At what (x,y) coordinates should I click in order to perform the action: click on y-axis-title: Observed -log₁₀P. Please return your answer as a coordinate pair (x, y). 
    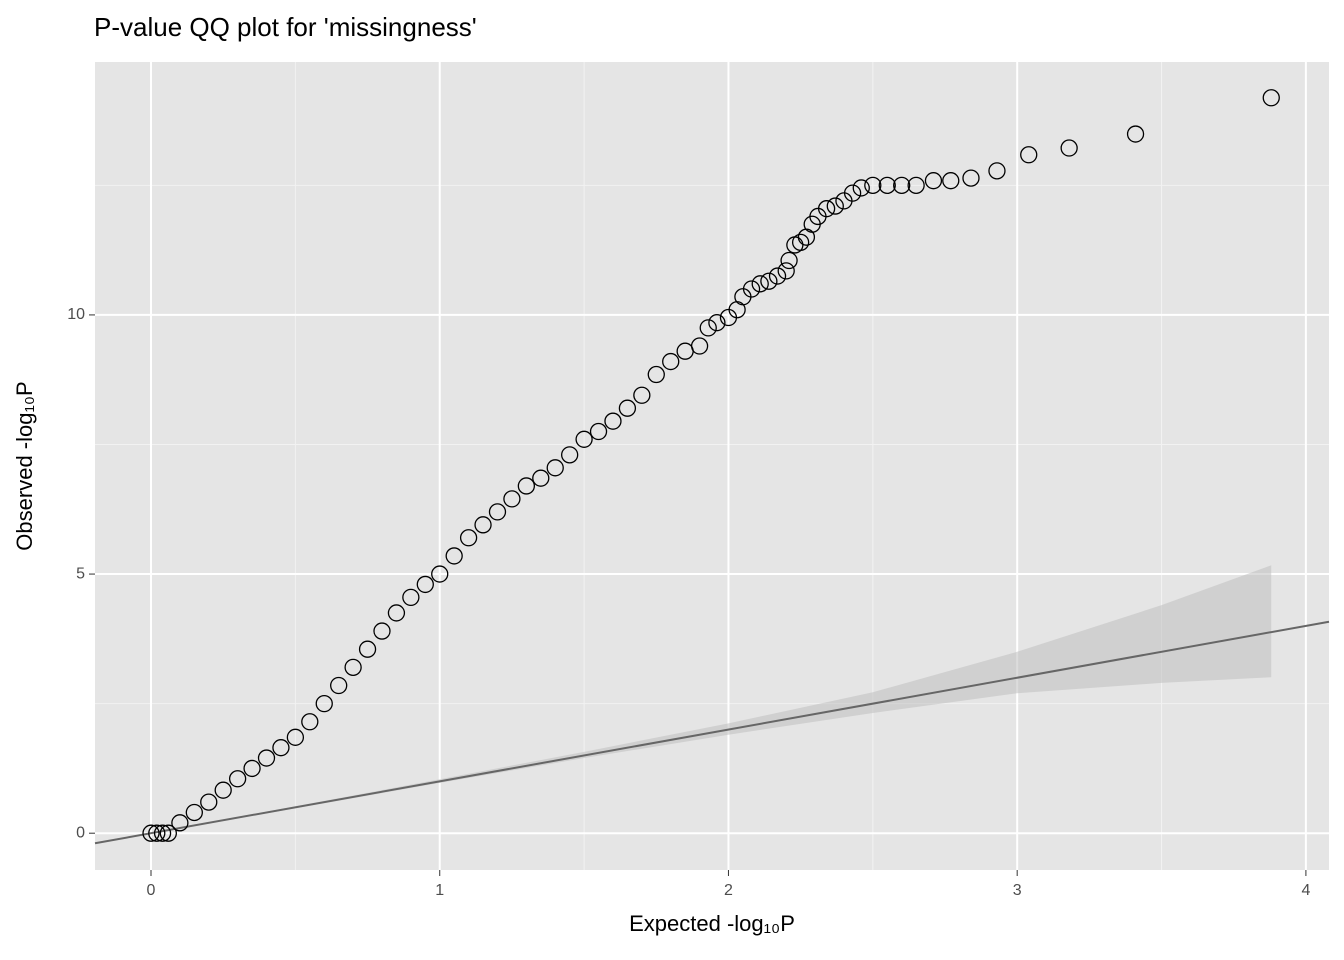
    Looking at the image, I should click on (24, 465).